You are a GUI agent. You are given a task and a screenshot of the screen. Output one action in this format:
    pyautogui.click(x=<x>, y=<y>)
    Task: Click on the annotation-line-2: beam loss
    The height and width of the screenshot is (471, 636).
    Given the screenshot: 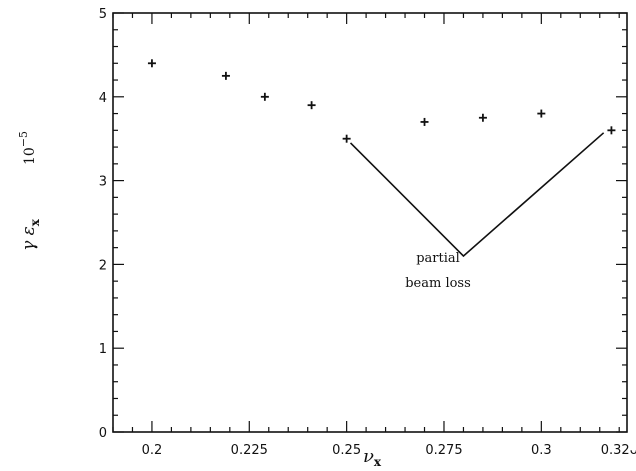 What is the action you would take?
    pyautogui.click(x=438, y=283)
    